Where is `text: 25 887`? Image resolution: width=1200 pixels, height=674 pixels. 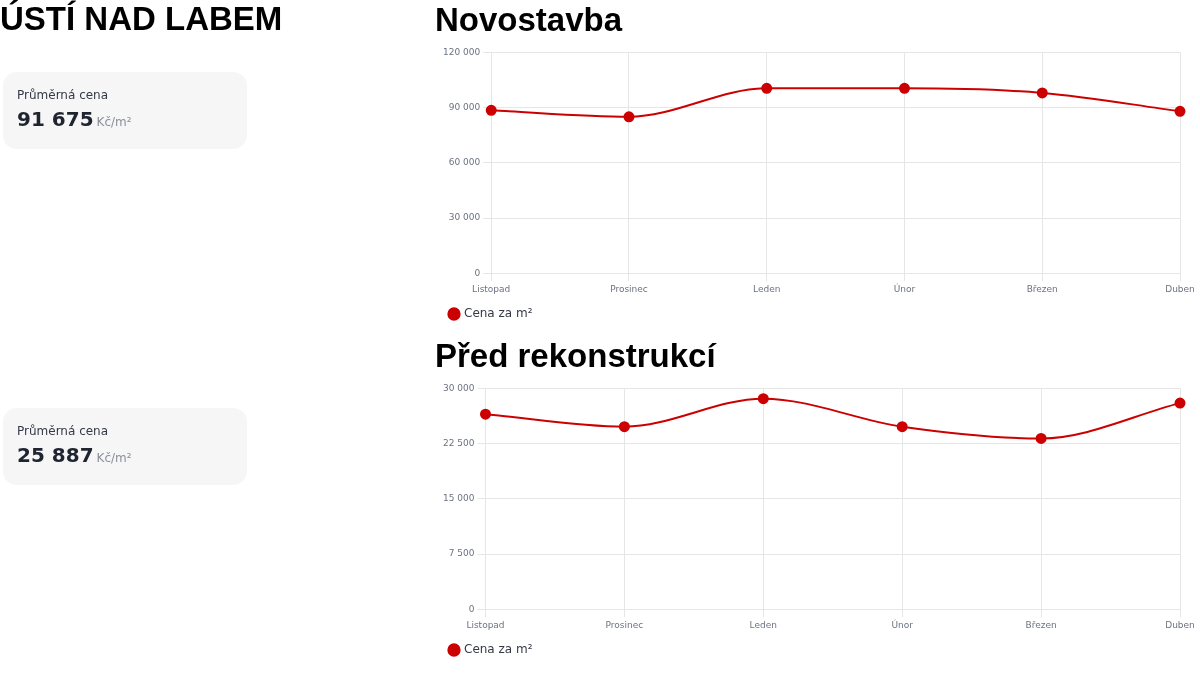 text: 25 887 is located at coordinates (55, 455).